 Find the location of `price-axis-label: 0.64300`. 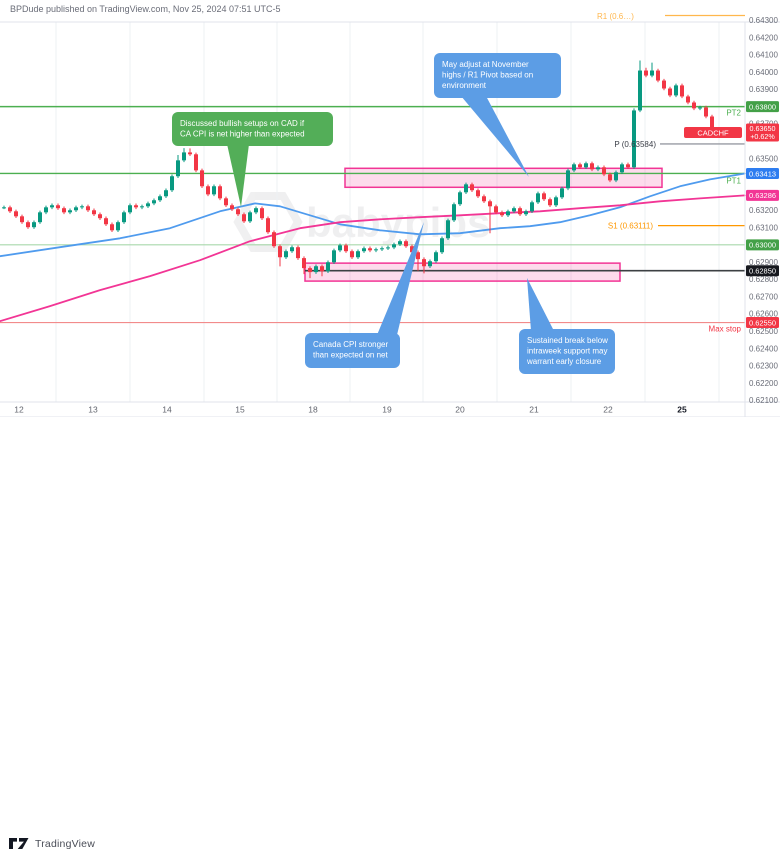

price-axis-label: 0.64300 is located at coordinates (763, 20).